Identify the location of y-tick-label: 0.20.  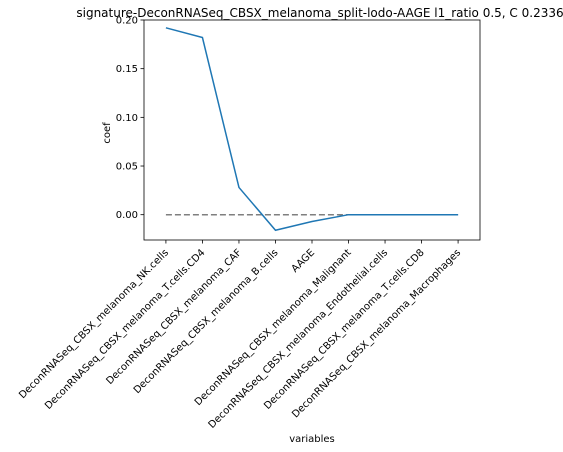
(127, 21).